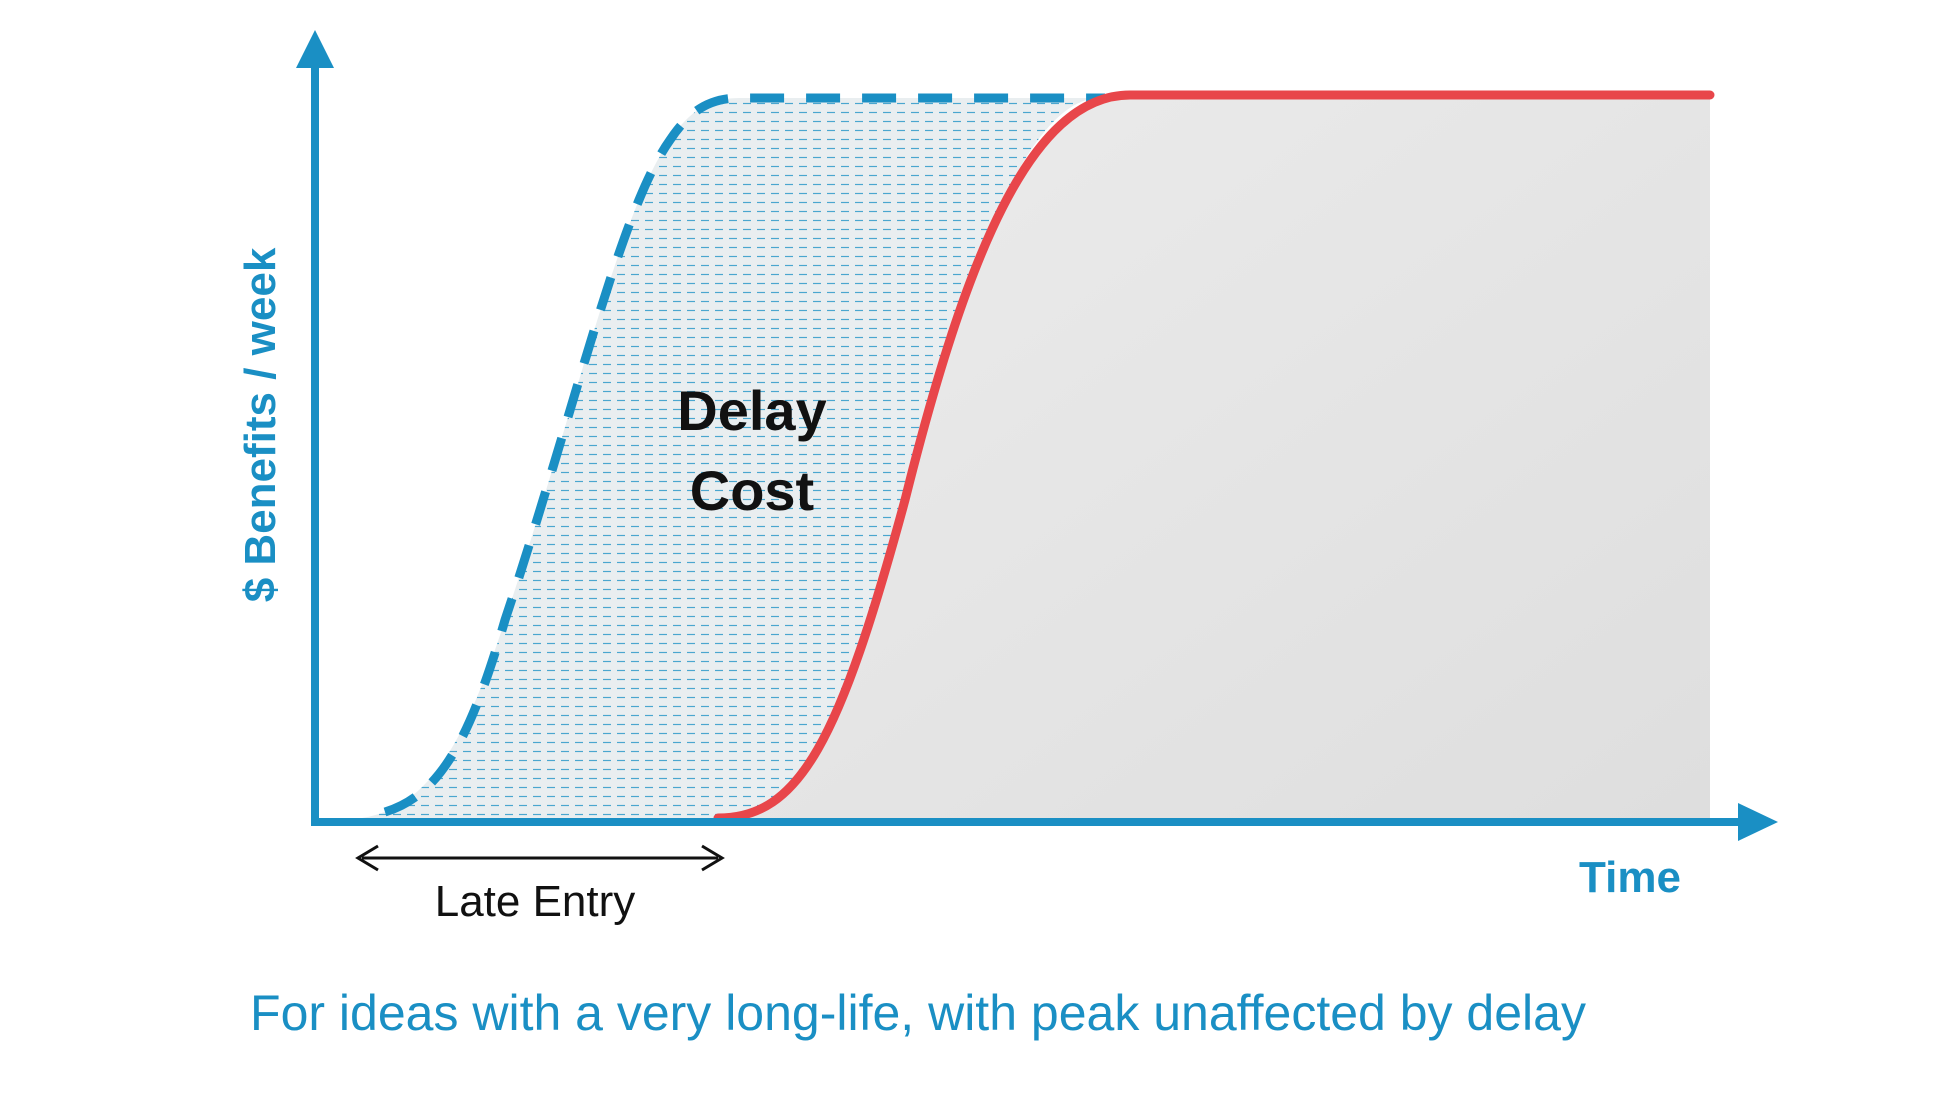 The image size is (1950, 1094). I want to click on x-axis-arrowhead, so click(1758, 822).